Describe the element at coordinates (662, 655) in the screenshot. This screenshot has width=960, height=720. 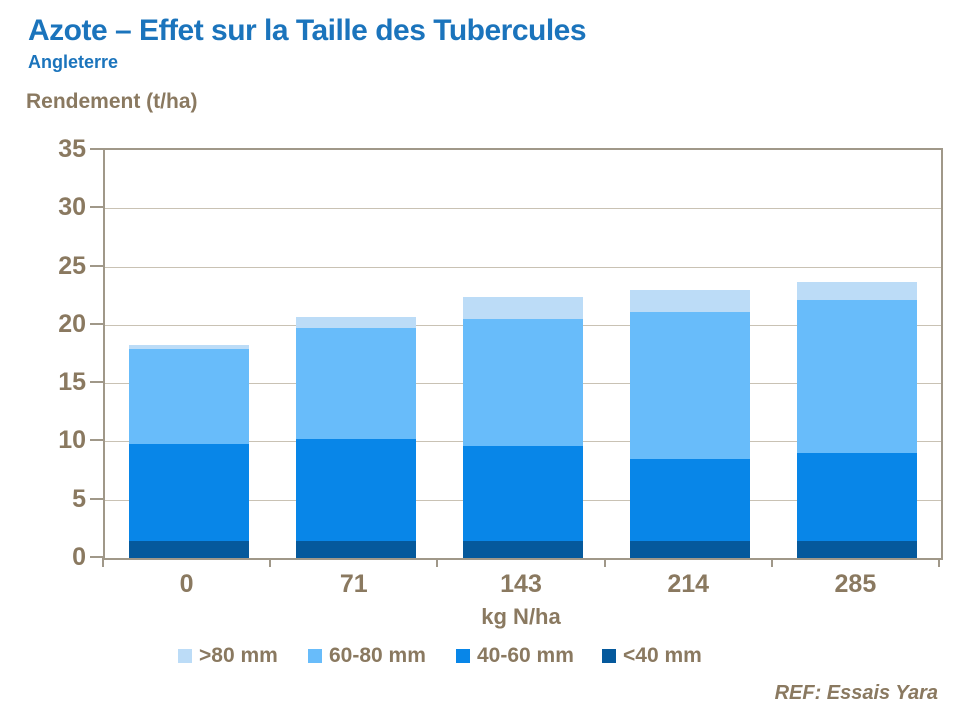
I see `legend-label: <40 mm` at that location.